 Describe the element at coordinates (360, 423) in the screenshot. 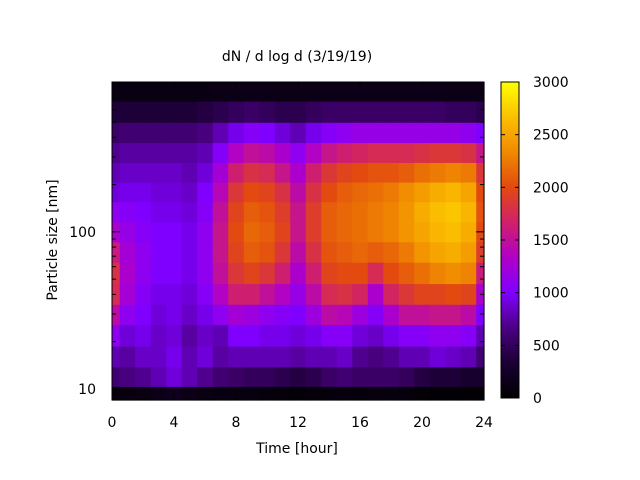

I see `x-tick-label: 16` at that location.